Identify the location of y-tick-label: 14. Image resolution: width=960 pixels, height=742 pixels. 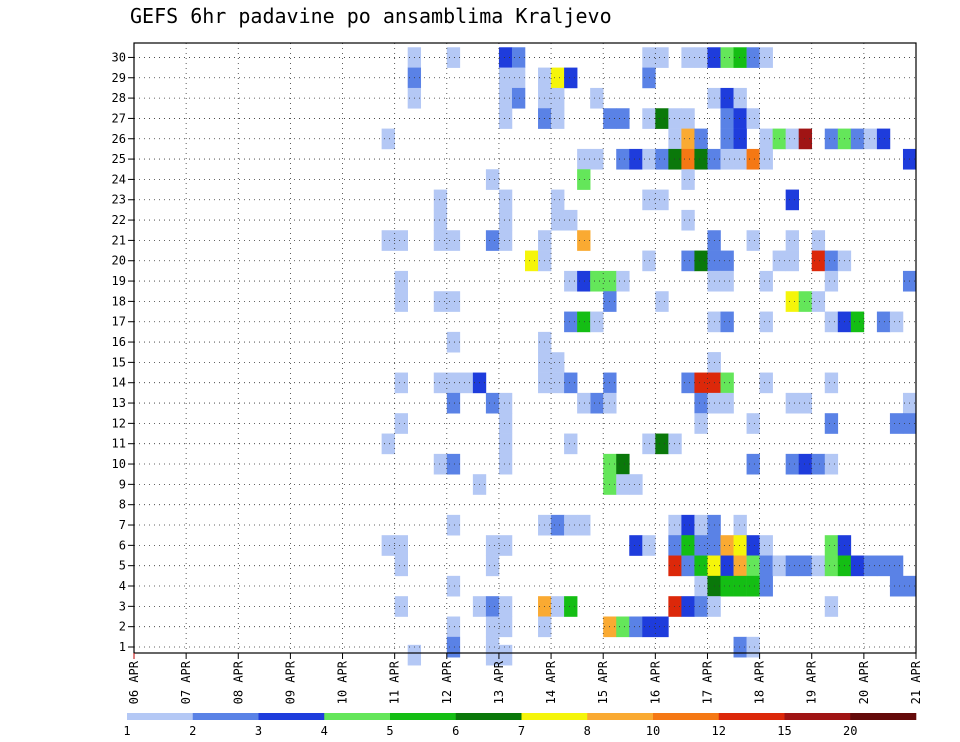
(119, 383).